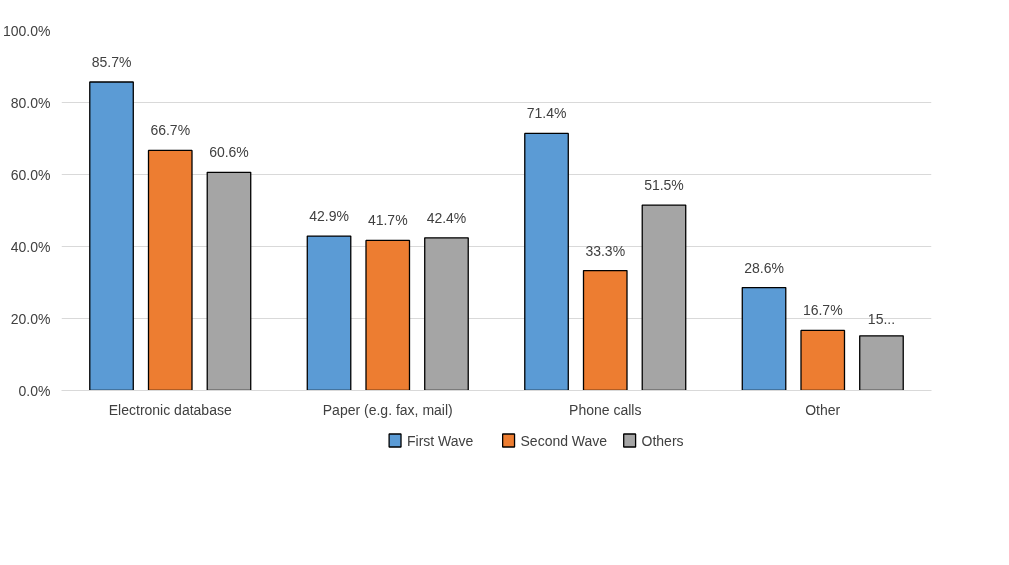  I want to click on data-label: 66.7%, so click(170, 130).